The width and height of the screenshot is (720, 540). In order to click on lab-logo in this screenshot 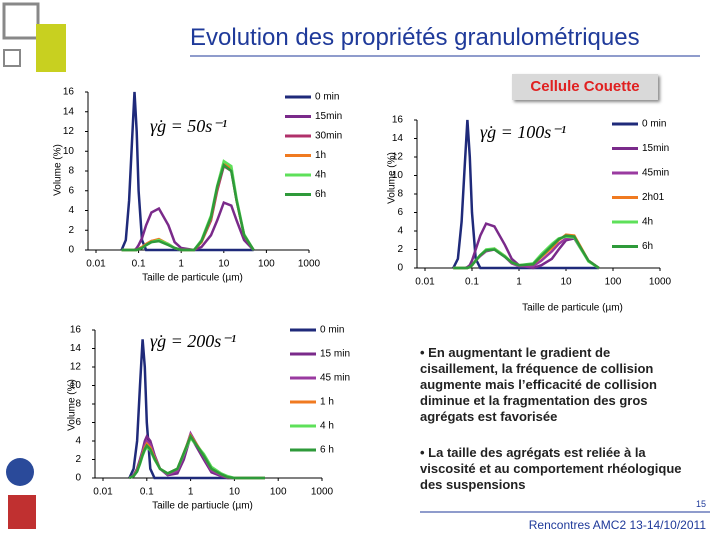, I will do `click(51, 48)`.